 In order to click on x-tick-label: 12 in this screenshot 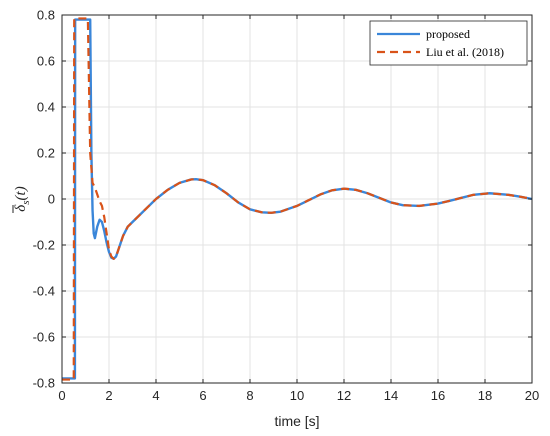, I will do `click(344, 395)`.